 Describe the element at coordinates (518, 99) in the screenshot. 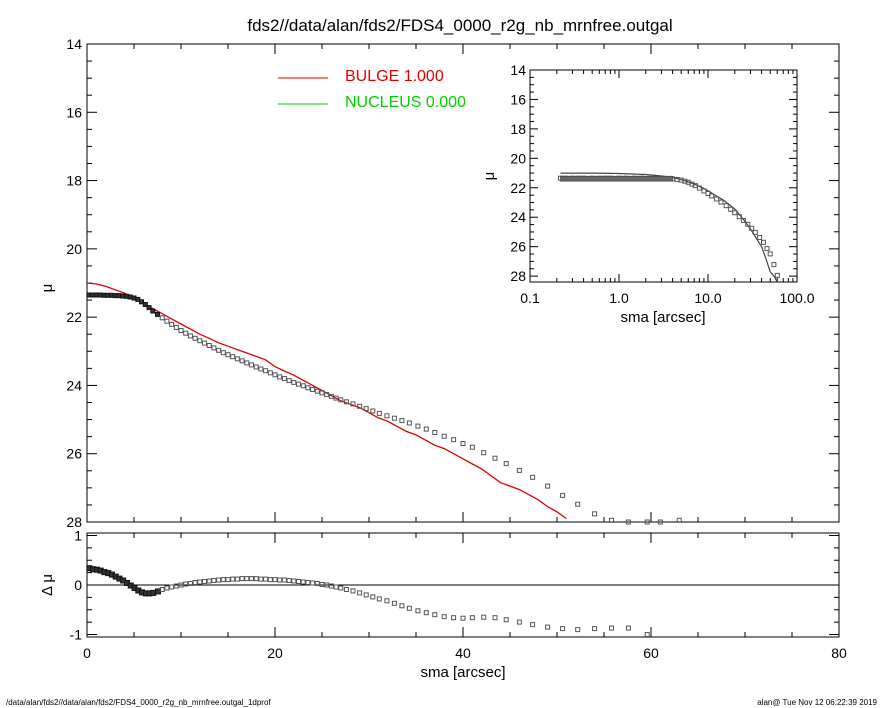

I see `inset-ytick-label: 16` at that location.